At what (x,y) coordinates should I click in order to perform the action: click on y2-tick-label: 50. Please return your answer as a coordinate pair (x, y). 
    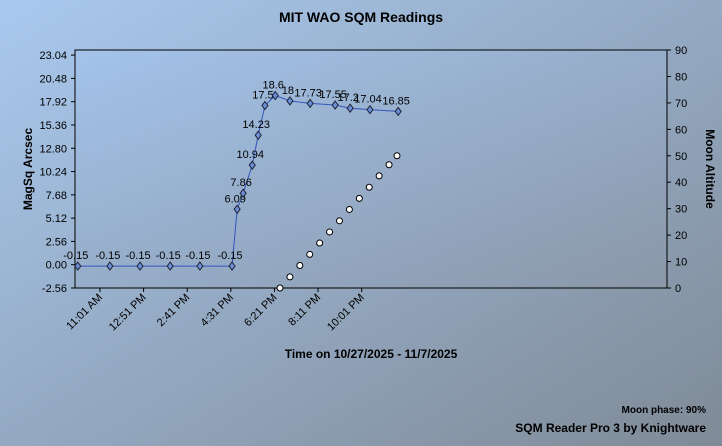
    Looking at the image, I should click on (681, 157).